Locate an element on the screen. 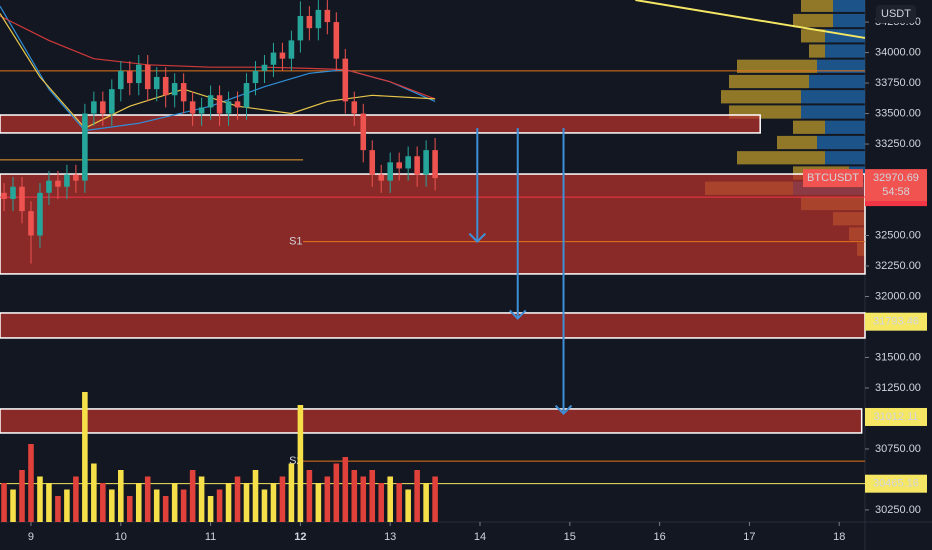 This screenshot has width=932, height=550. last-price: 32970.69 is located at coordinates (896, 178).